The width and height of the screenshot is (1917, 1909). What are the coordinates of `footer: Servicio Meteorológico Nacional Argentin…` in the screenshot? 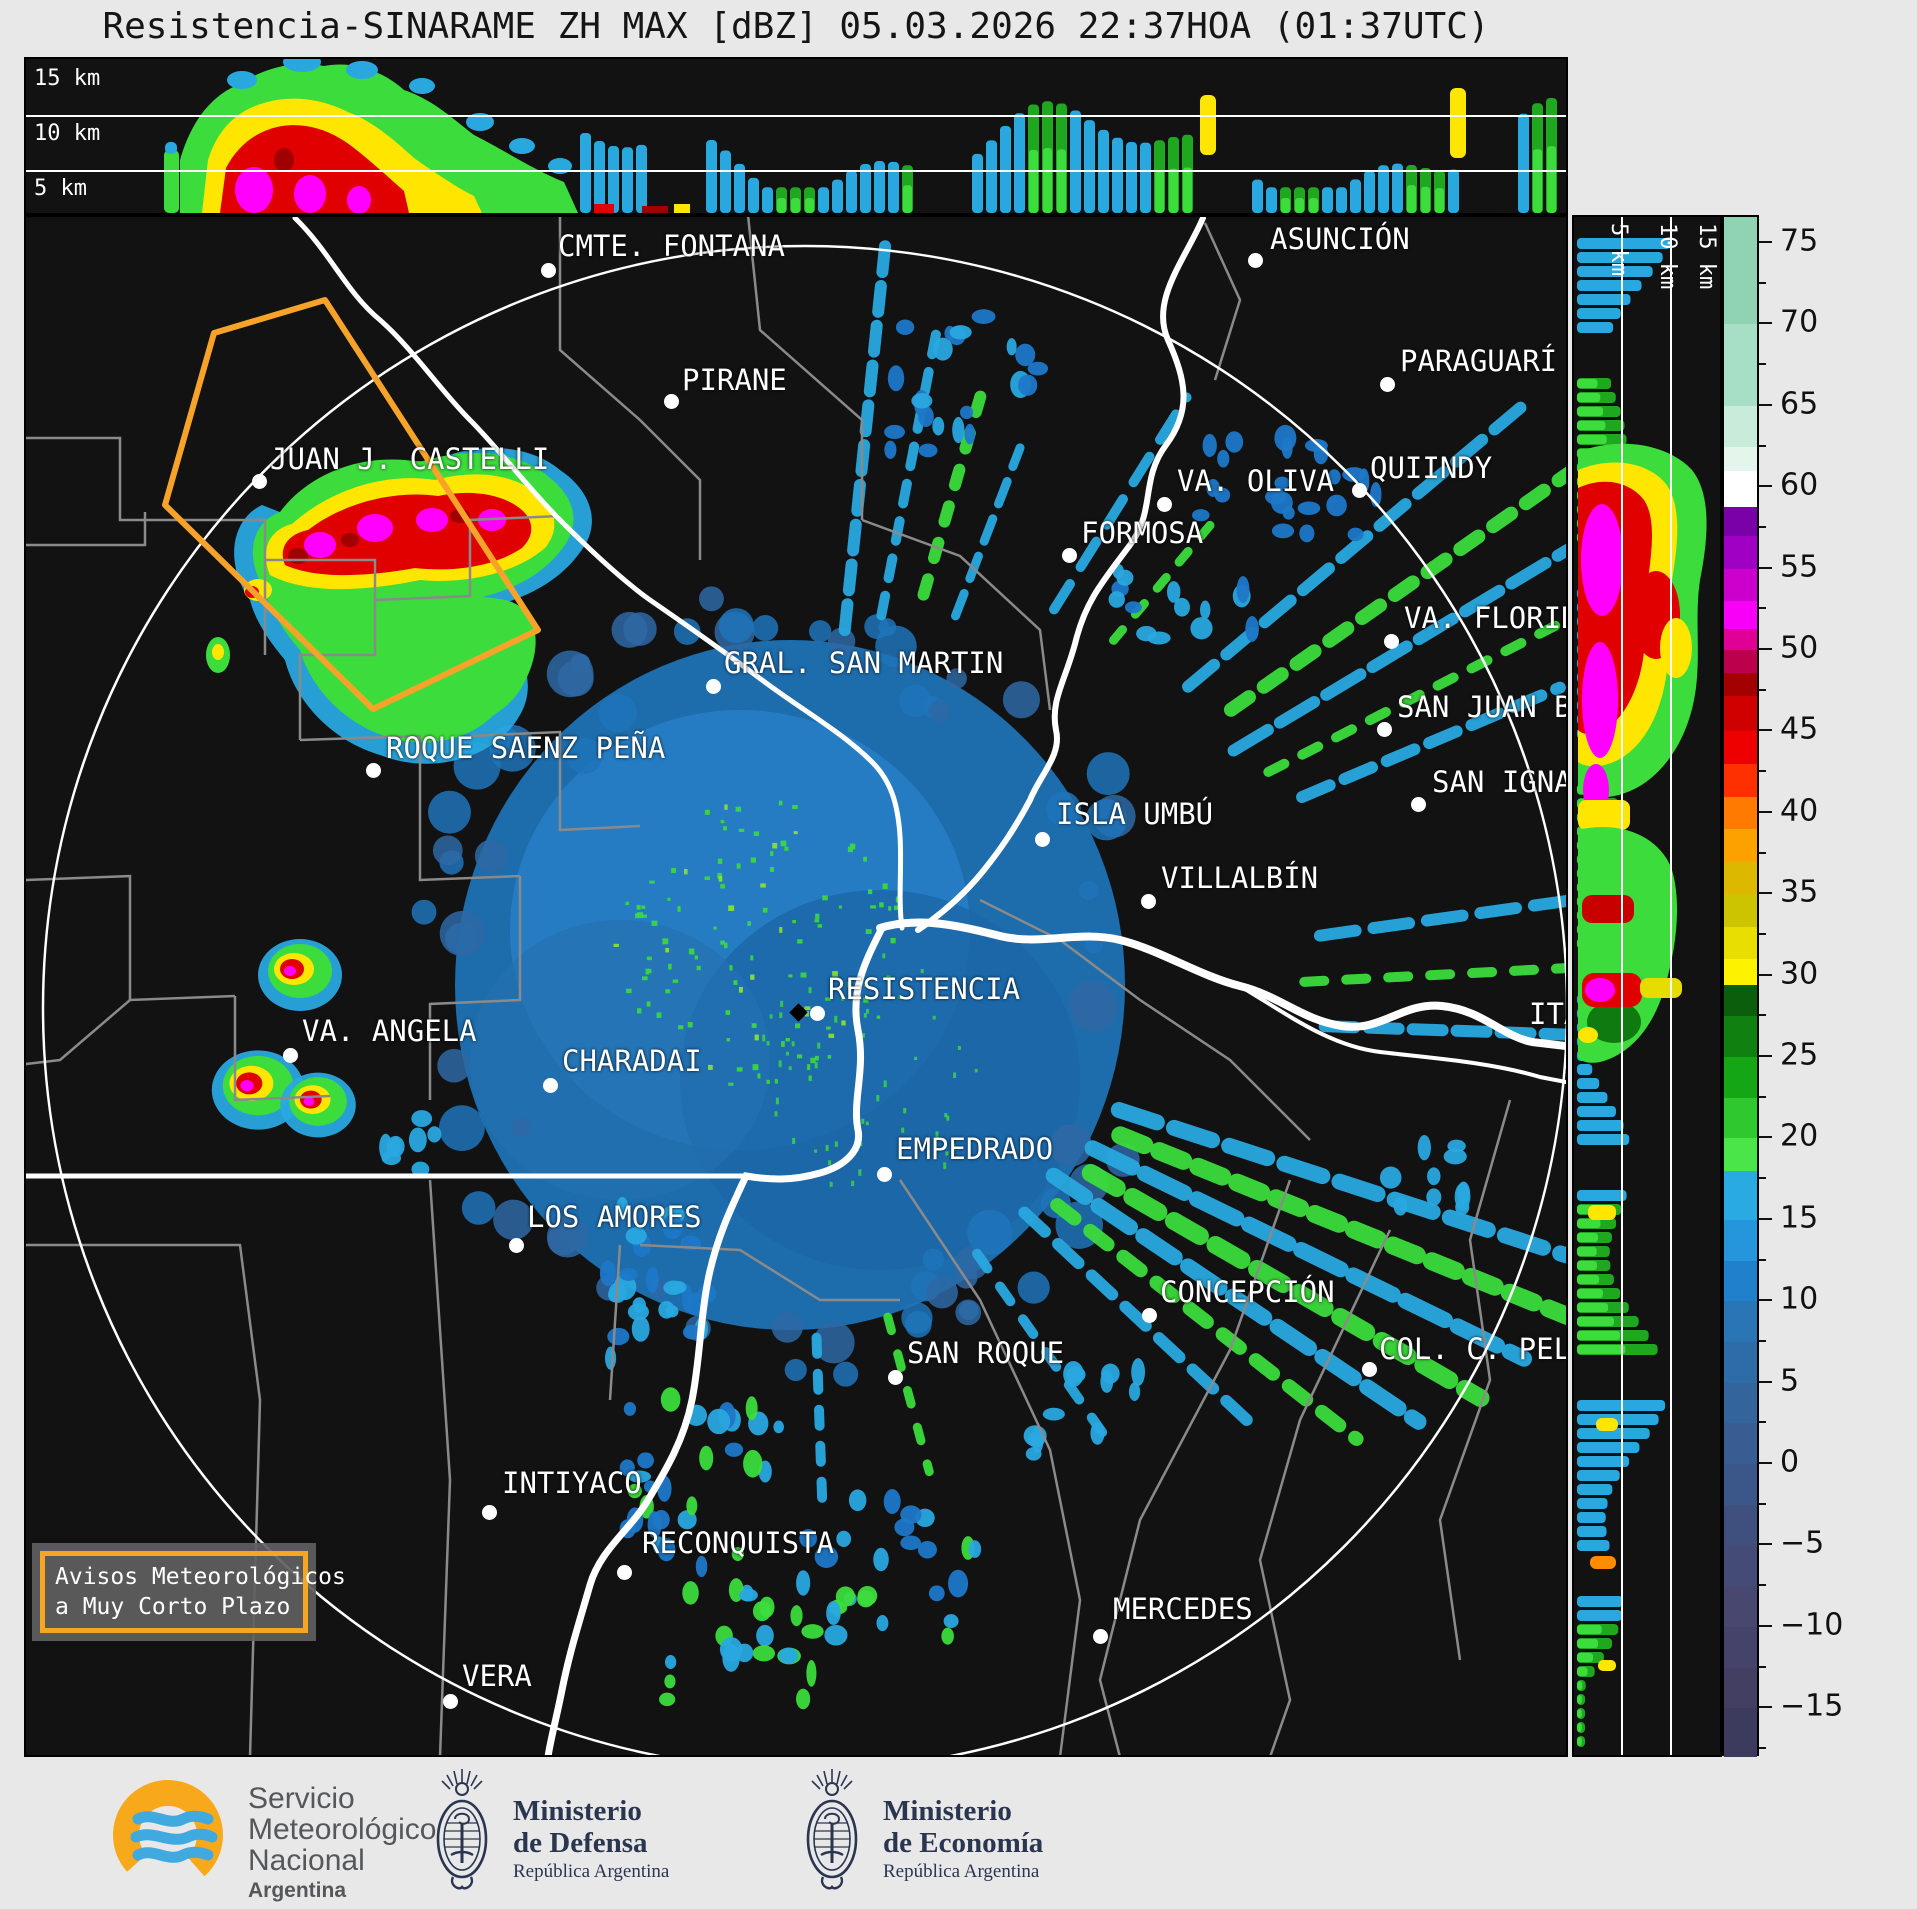 It's located at (958, 1833).